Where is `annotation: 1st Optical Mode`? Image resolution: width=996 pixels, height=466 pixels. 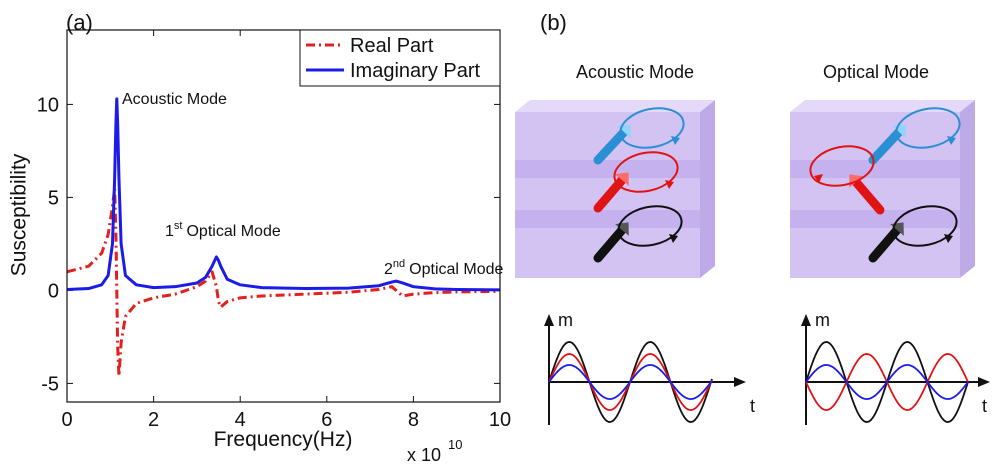 annotation: 1st Optical Mode is located at coordinates (223, 230).